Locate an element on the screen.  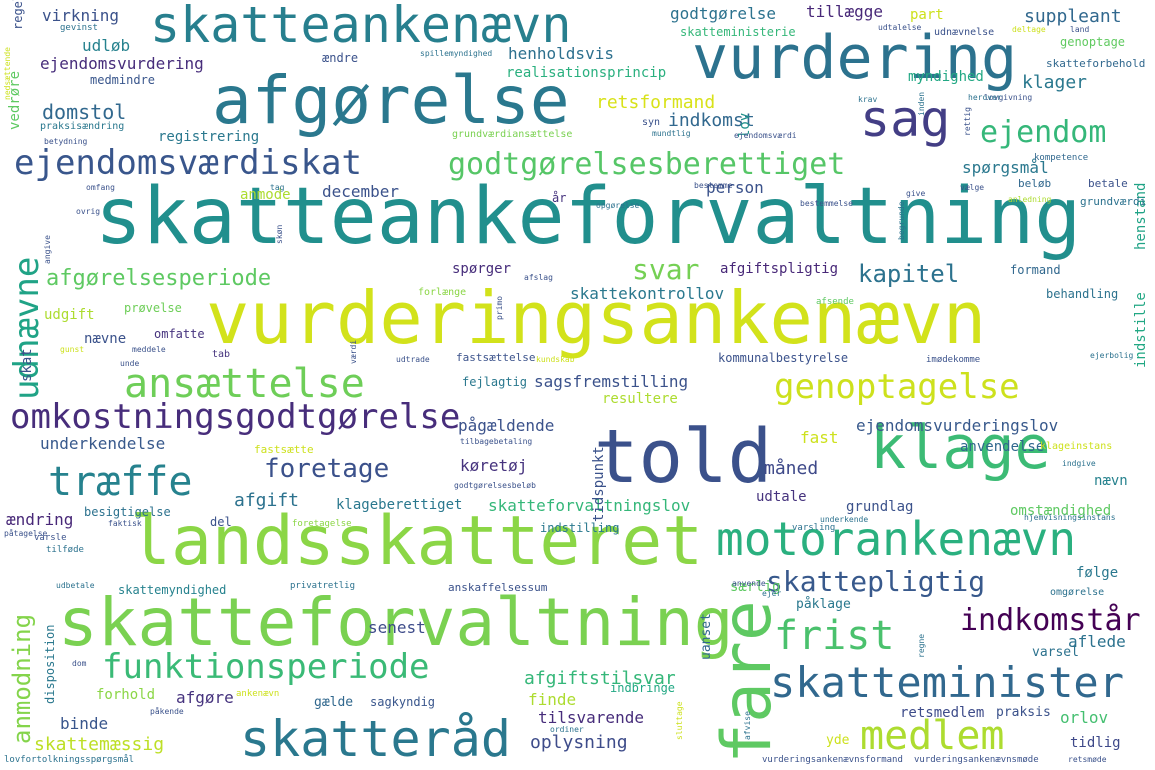
word-bestemme: bestemme is located at coordinates (713, 185).